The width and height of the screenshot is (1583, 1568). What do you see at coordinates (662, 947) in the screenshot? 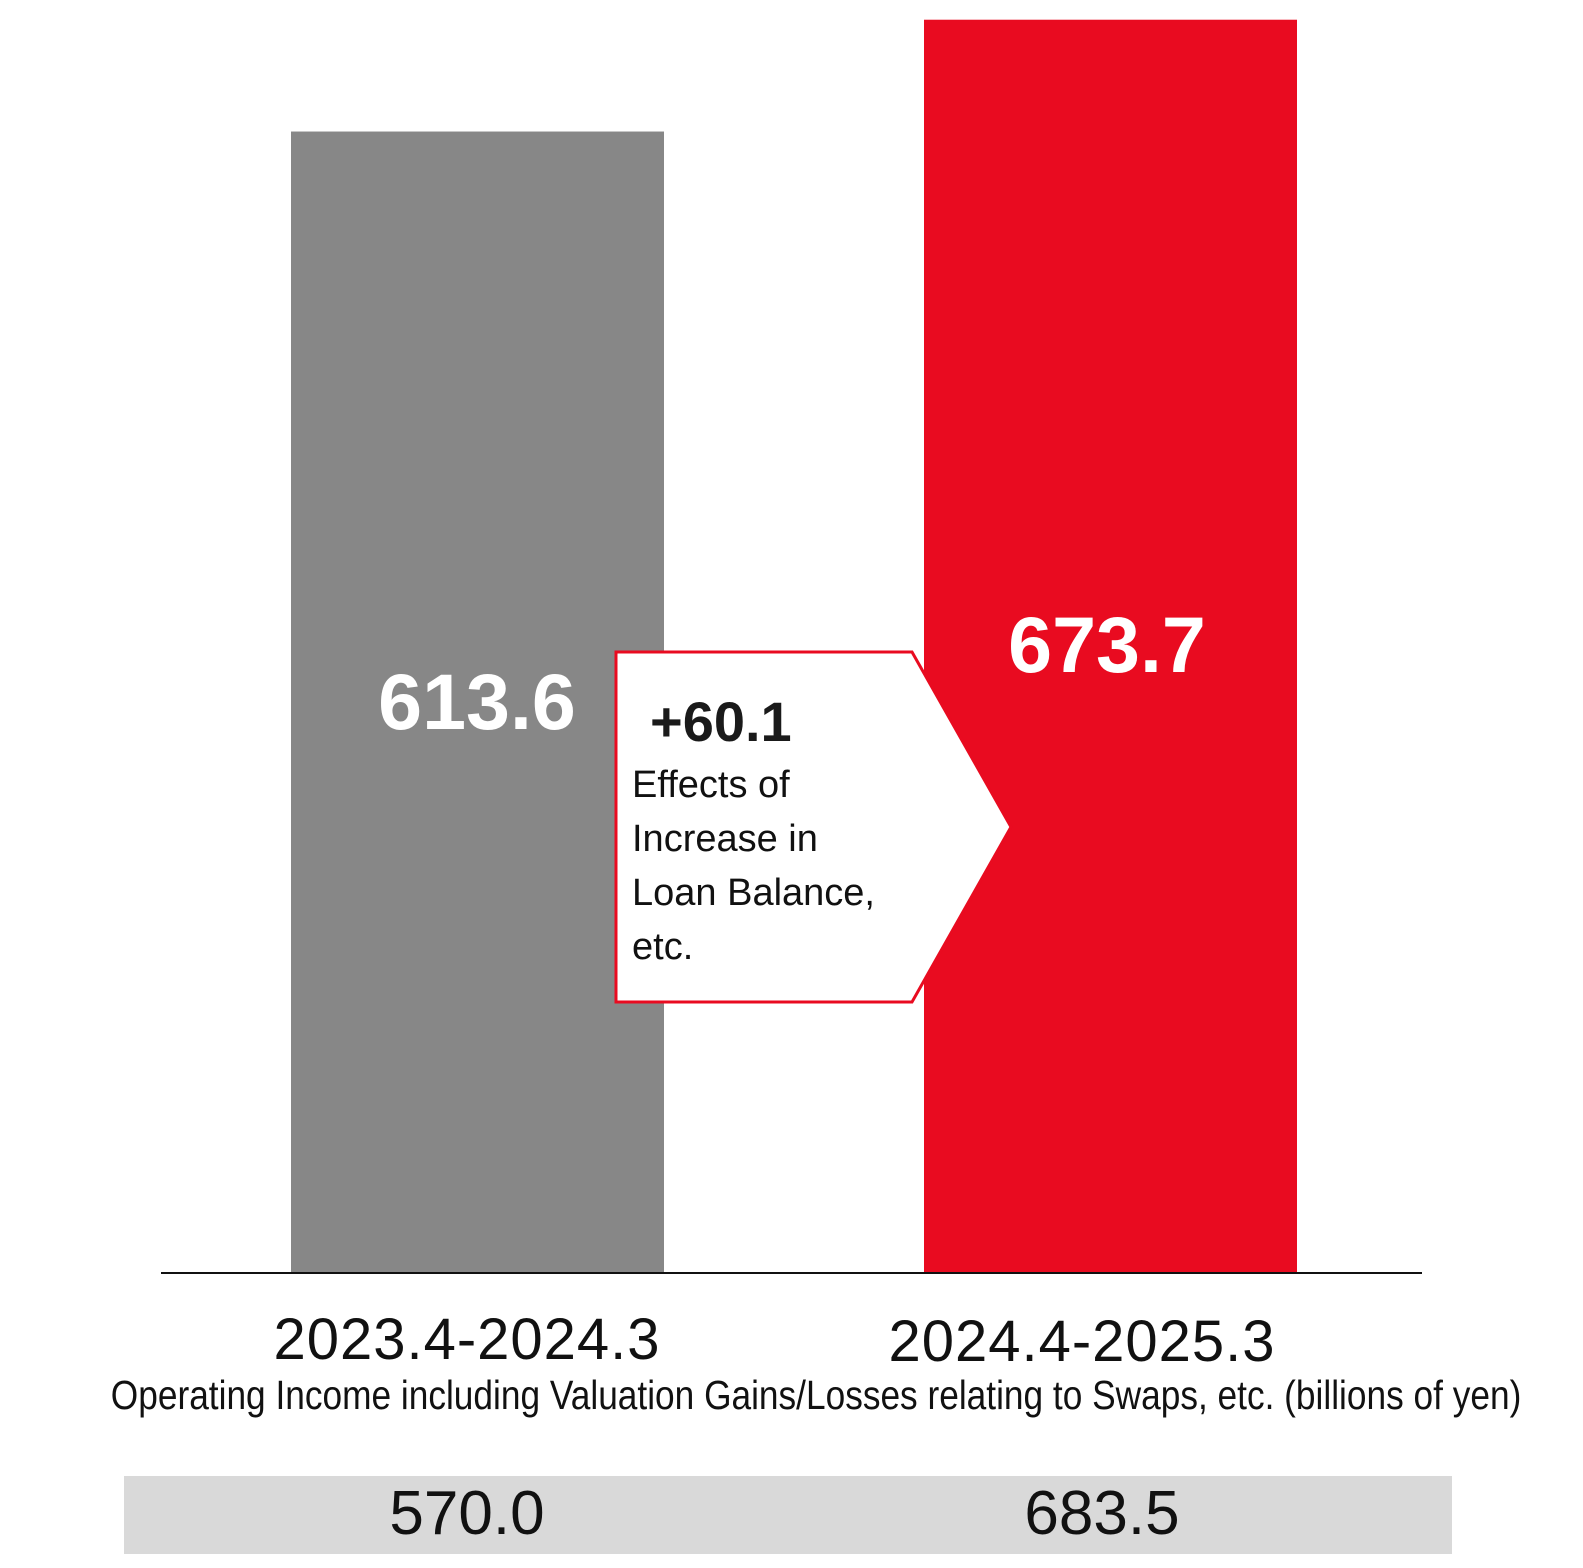
I see `callout-line: etc.` at bounding box center [662, 947].